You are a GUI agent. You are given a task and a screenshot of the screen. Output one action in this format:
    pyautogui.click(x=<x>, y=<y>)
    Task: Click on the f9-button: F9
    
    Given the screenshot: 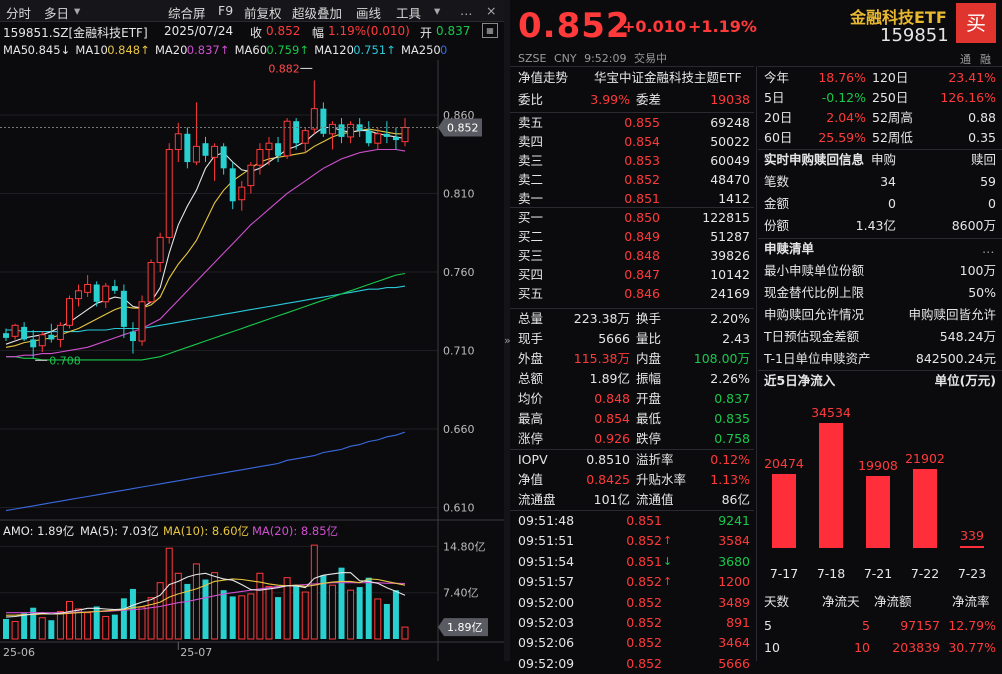 What is the action you would take?
    pyautogui.click(x=226, y=10)
    